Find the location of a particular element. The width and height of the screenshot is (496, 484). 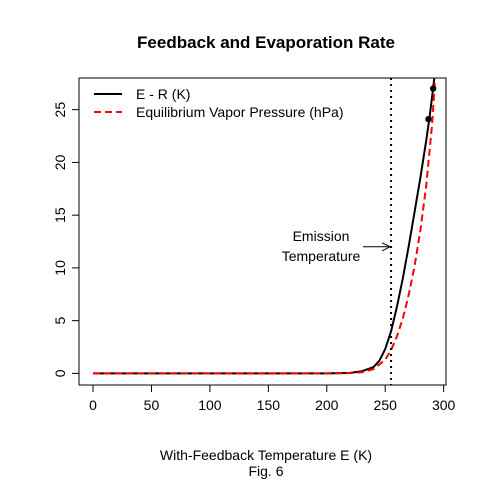

x-tick-label: 0 is located at coordinates (93, 405).